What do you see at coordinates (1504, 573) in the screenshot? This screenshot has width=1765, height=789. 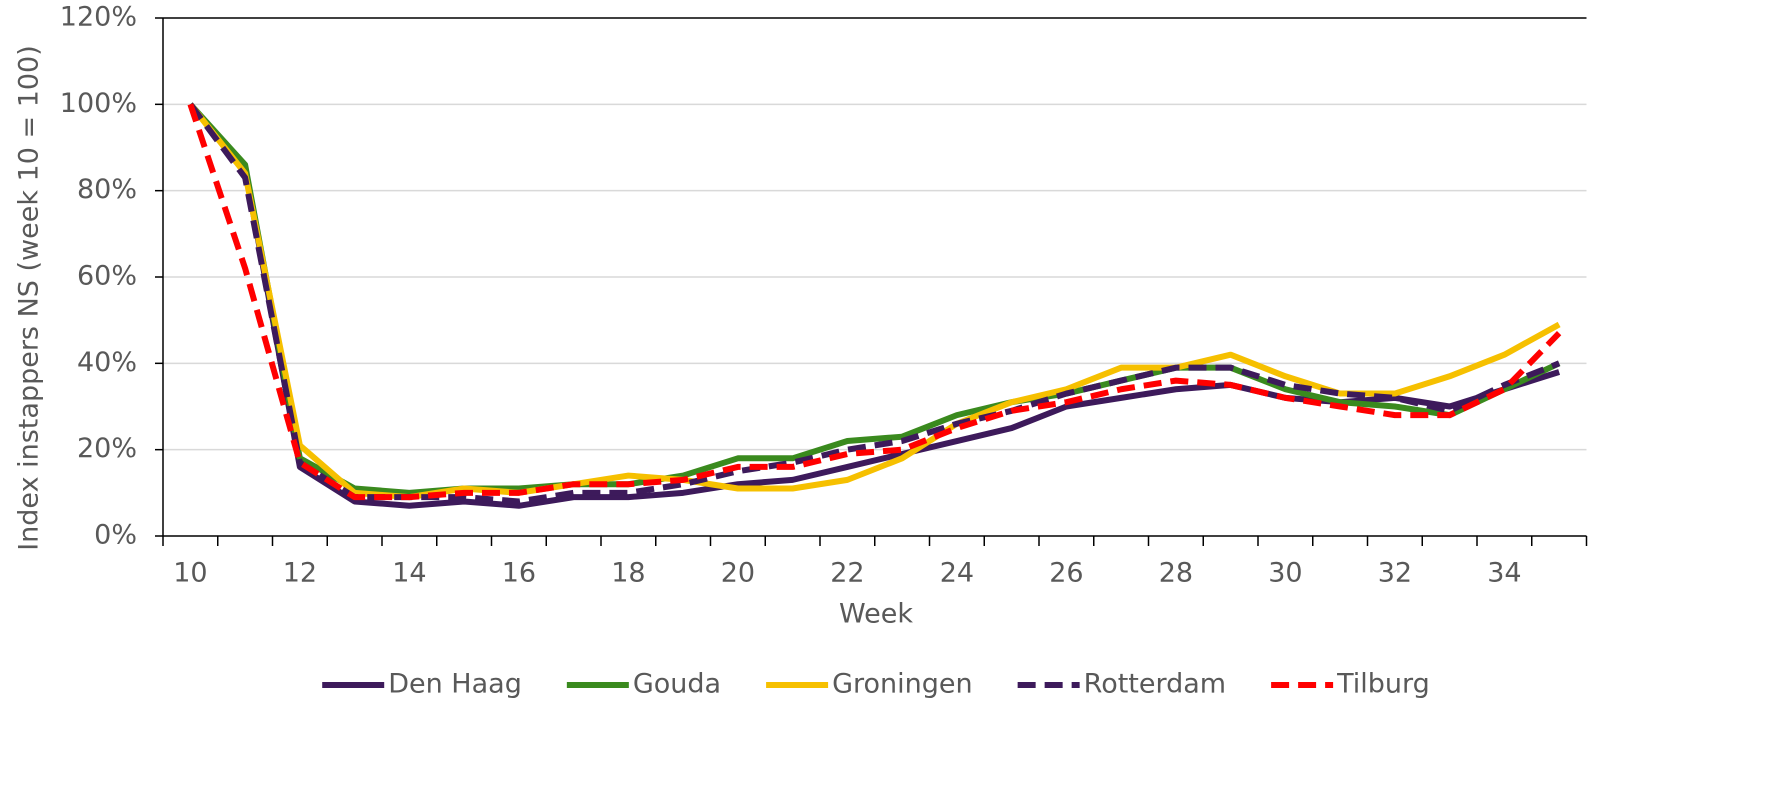 I see `x-tick-label: 34` at bounding box center [1504, 573].